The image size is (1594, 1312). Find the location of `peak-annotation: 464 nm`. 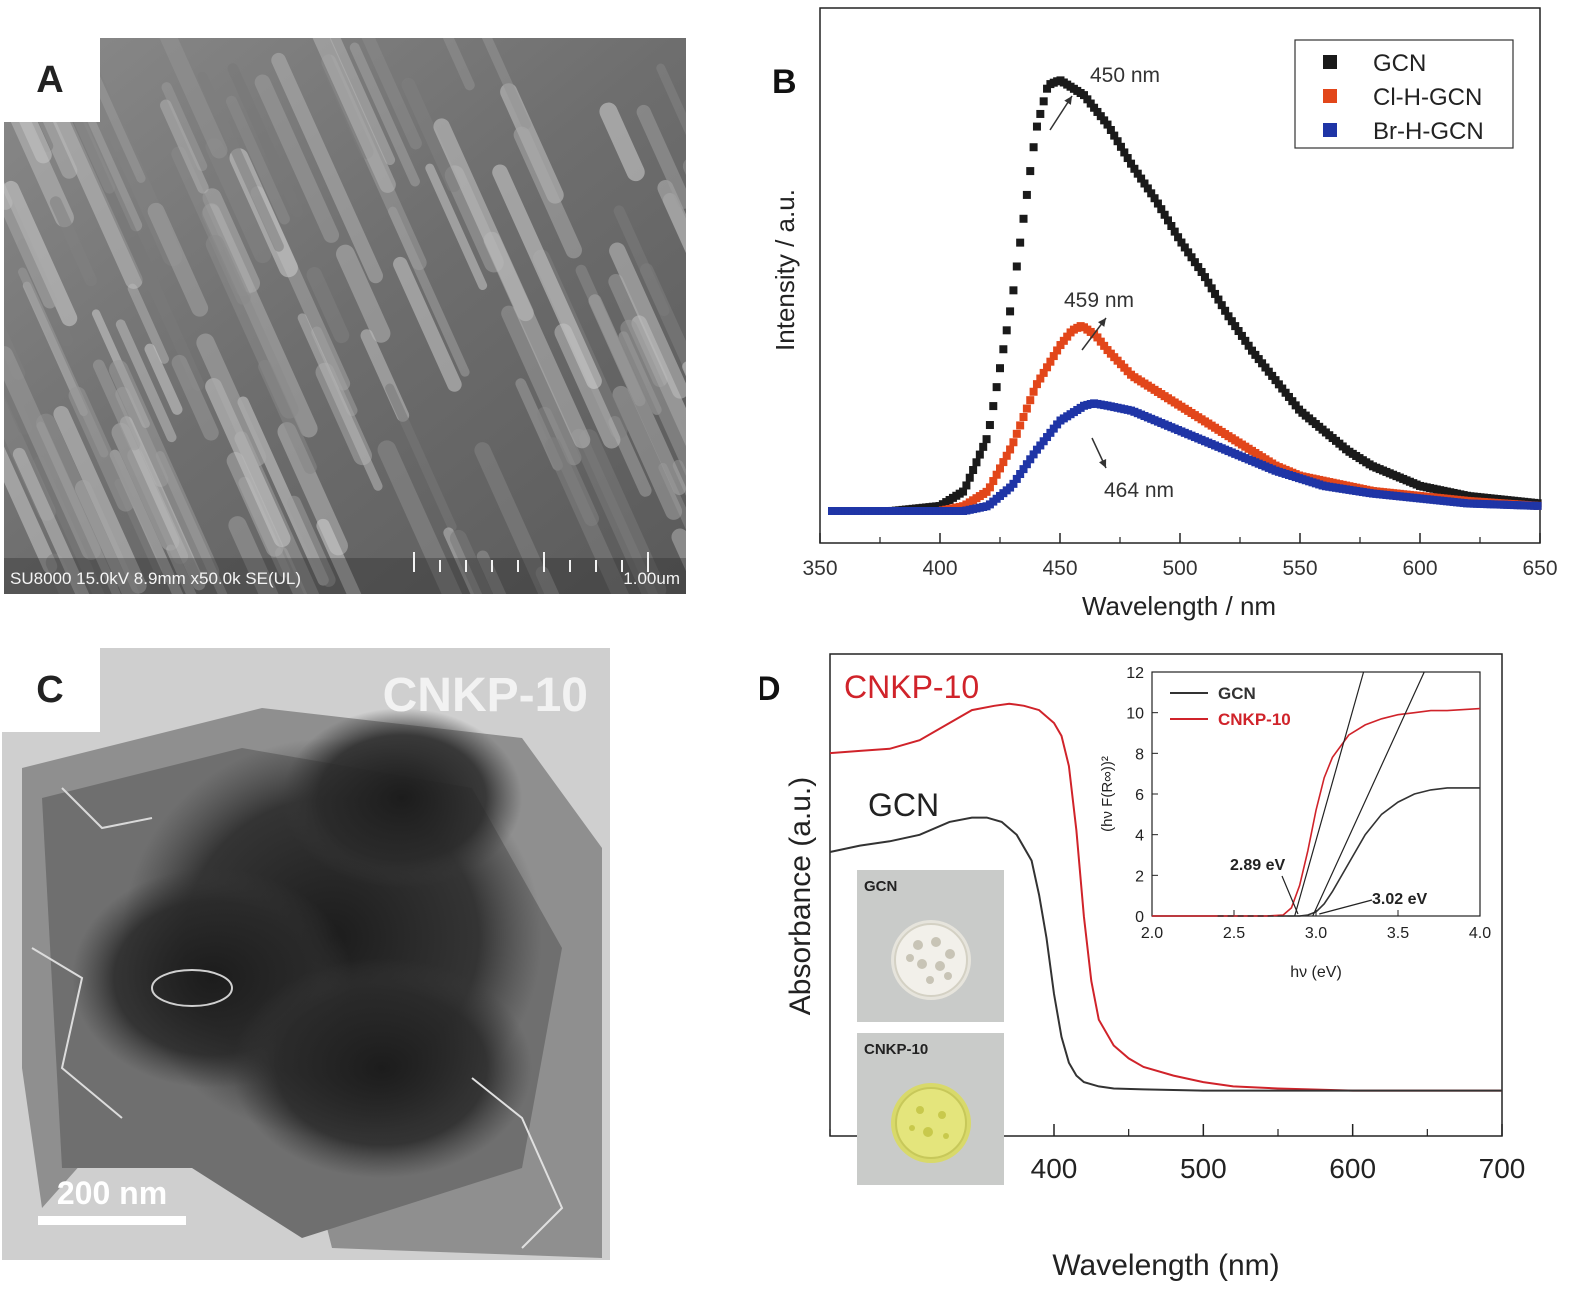

peak-annotation: 464 nm is located at coordinates (1139, 490).